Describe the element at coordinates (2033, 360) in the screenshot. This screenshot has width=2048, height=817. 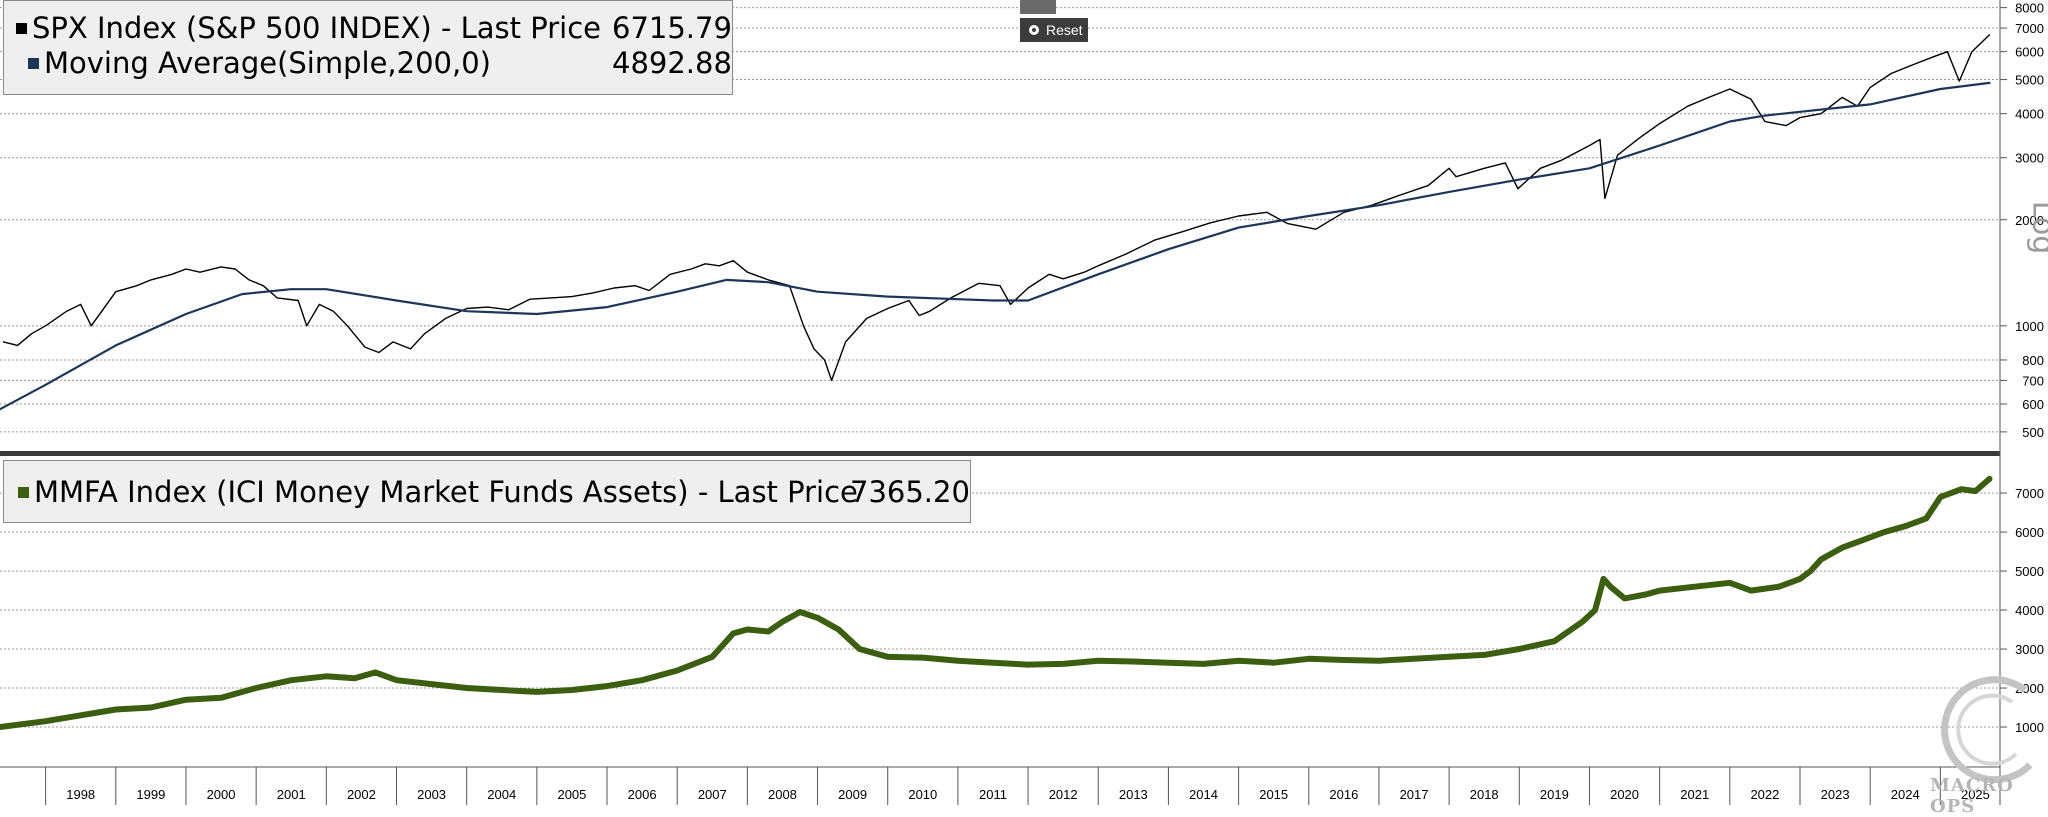
I see `spx-tick-label: 800` at that location.